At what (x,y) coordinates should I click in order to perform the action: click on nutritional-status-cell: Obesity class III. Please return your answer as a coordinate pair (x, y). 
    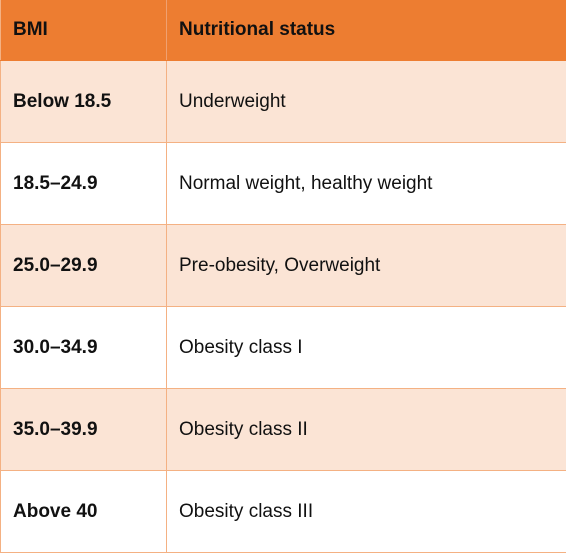
    Looking at the image, I should click on (366, 511).